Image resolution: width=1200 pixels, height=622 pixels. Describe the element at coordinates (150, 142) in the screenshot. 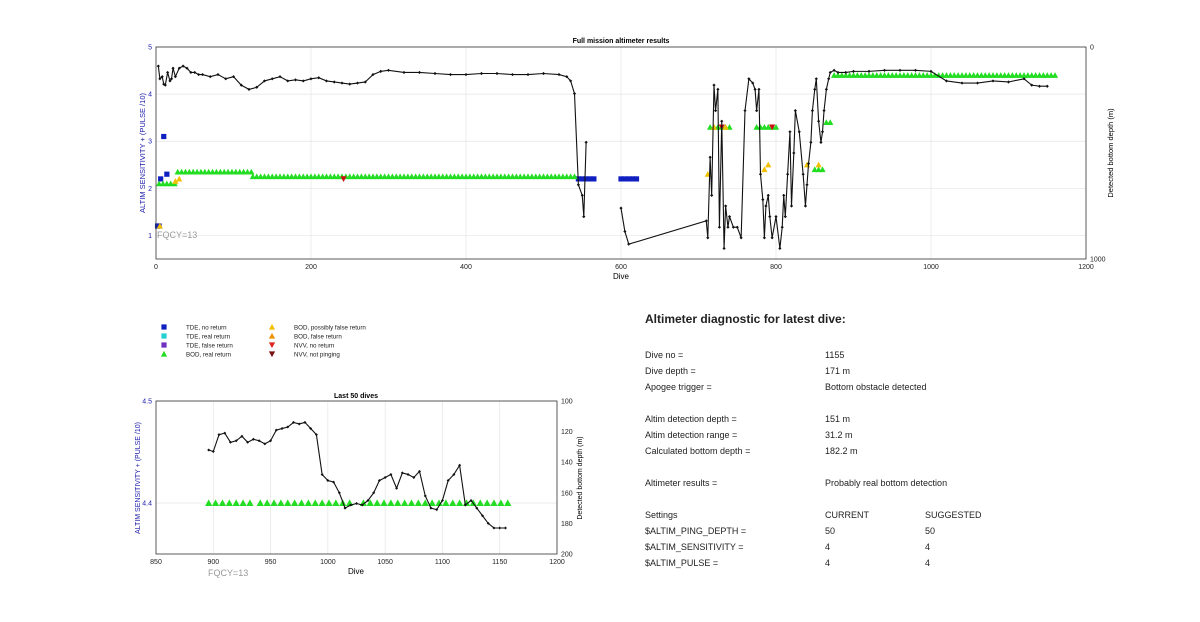

I see `y-tick-label: 3` at that location.